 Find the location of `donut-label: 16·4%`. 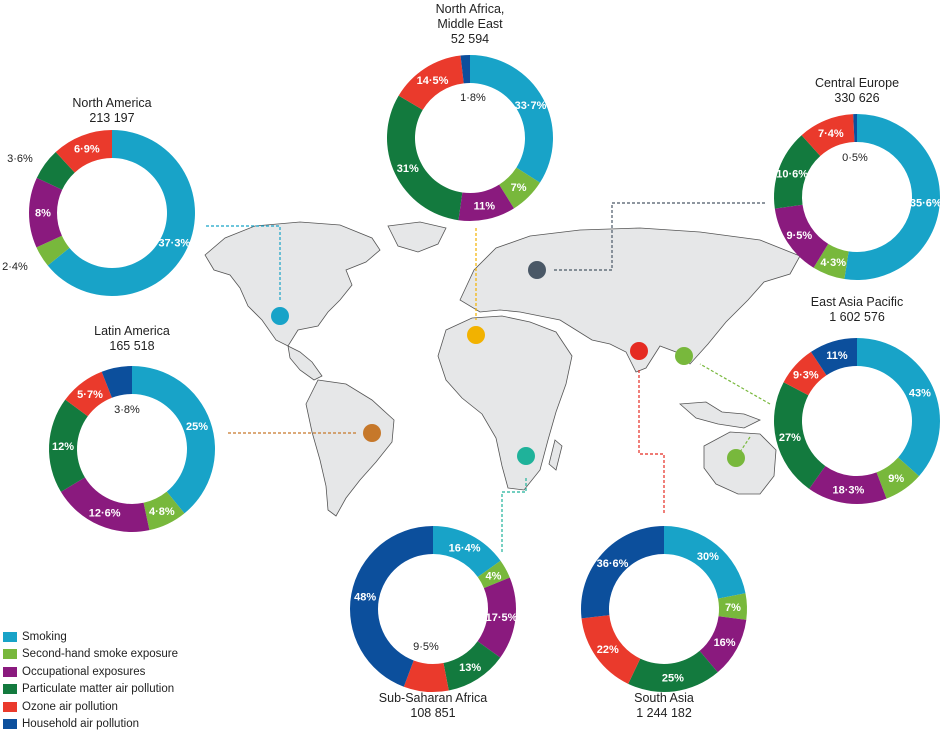

donut-label: 16·4% is located at coordinates (465, 549).